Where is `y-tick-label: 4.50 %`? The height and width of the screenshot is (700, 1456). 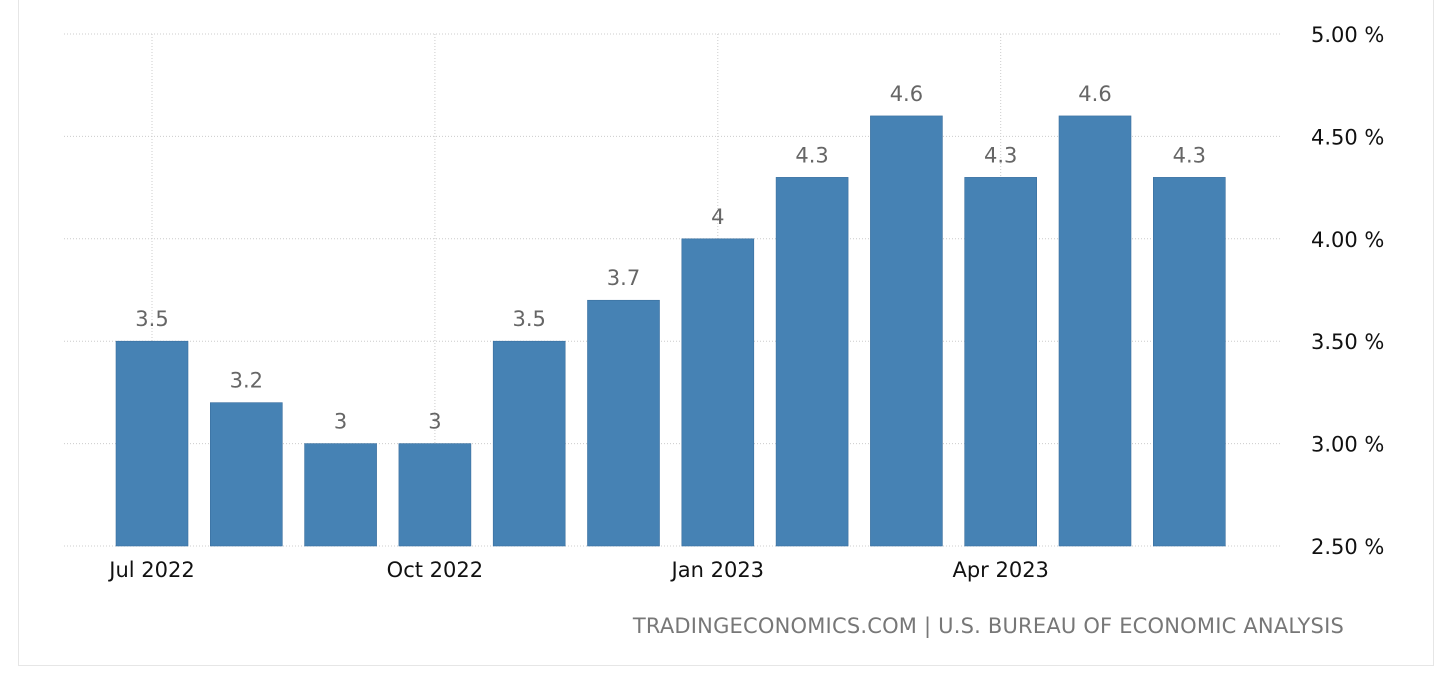 y-tick-label: 4.50 % is located at coordinates (1347, 137).